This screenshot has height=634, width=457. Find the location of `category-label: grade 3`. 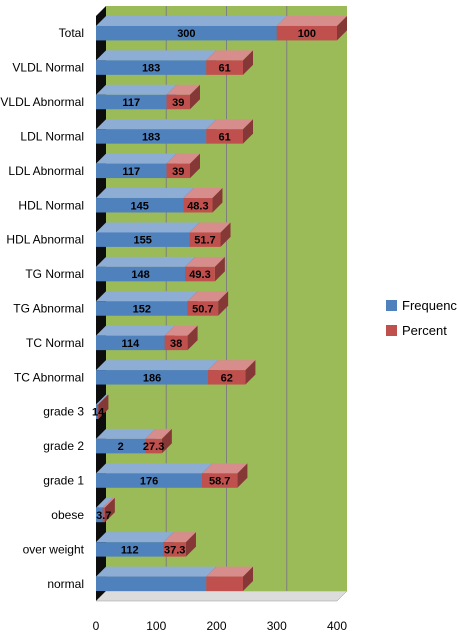

category-label: grade 3 is located at coordinates (63, 412).